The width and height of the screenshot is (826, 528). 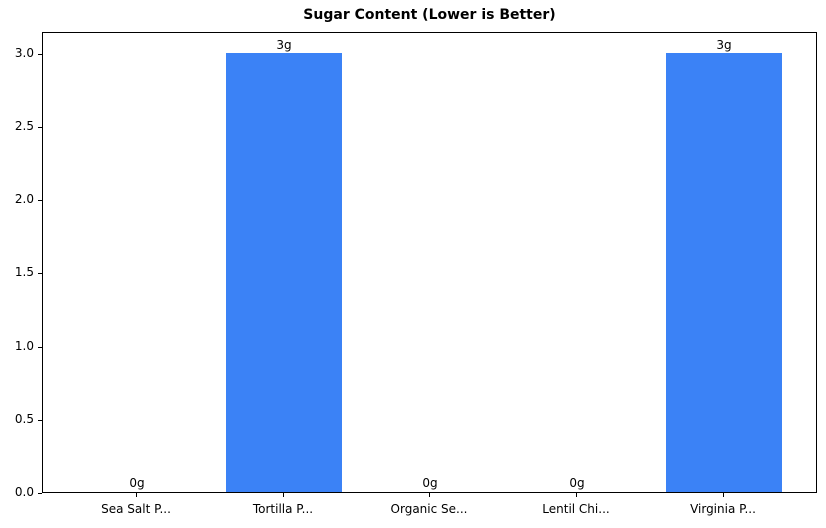 I want to click on bar-virginia, so click(x=724, y=272).